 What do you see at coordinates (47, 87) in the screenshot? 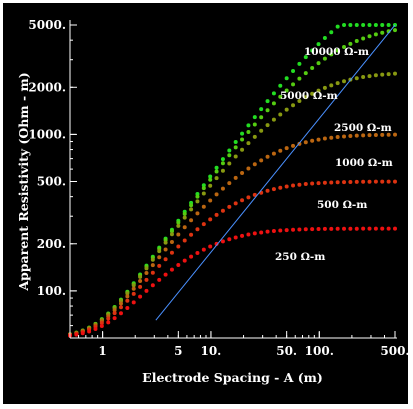
I see `y-tick-label: 2000.` at bounding box center [47, 87].